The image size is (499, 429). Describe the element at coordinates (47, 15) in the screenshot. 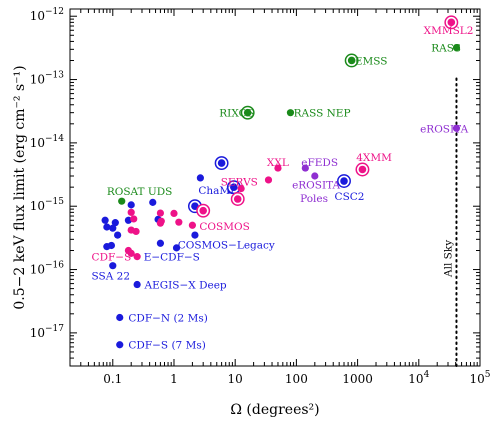

I see `y-tick-label: 10−12` at that location.